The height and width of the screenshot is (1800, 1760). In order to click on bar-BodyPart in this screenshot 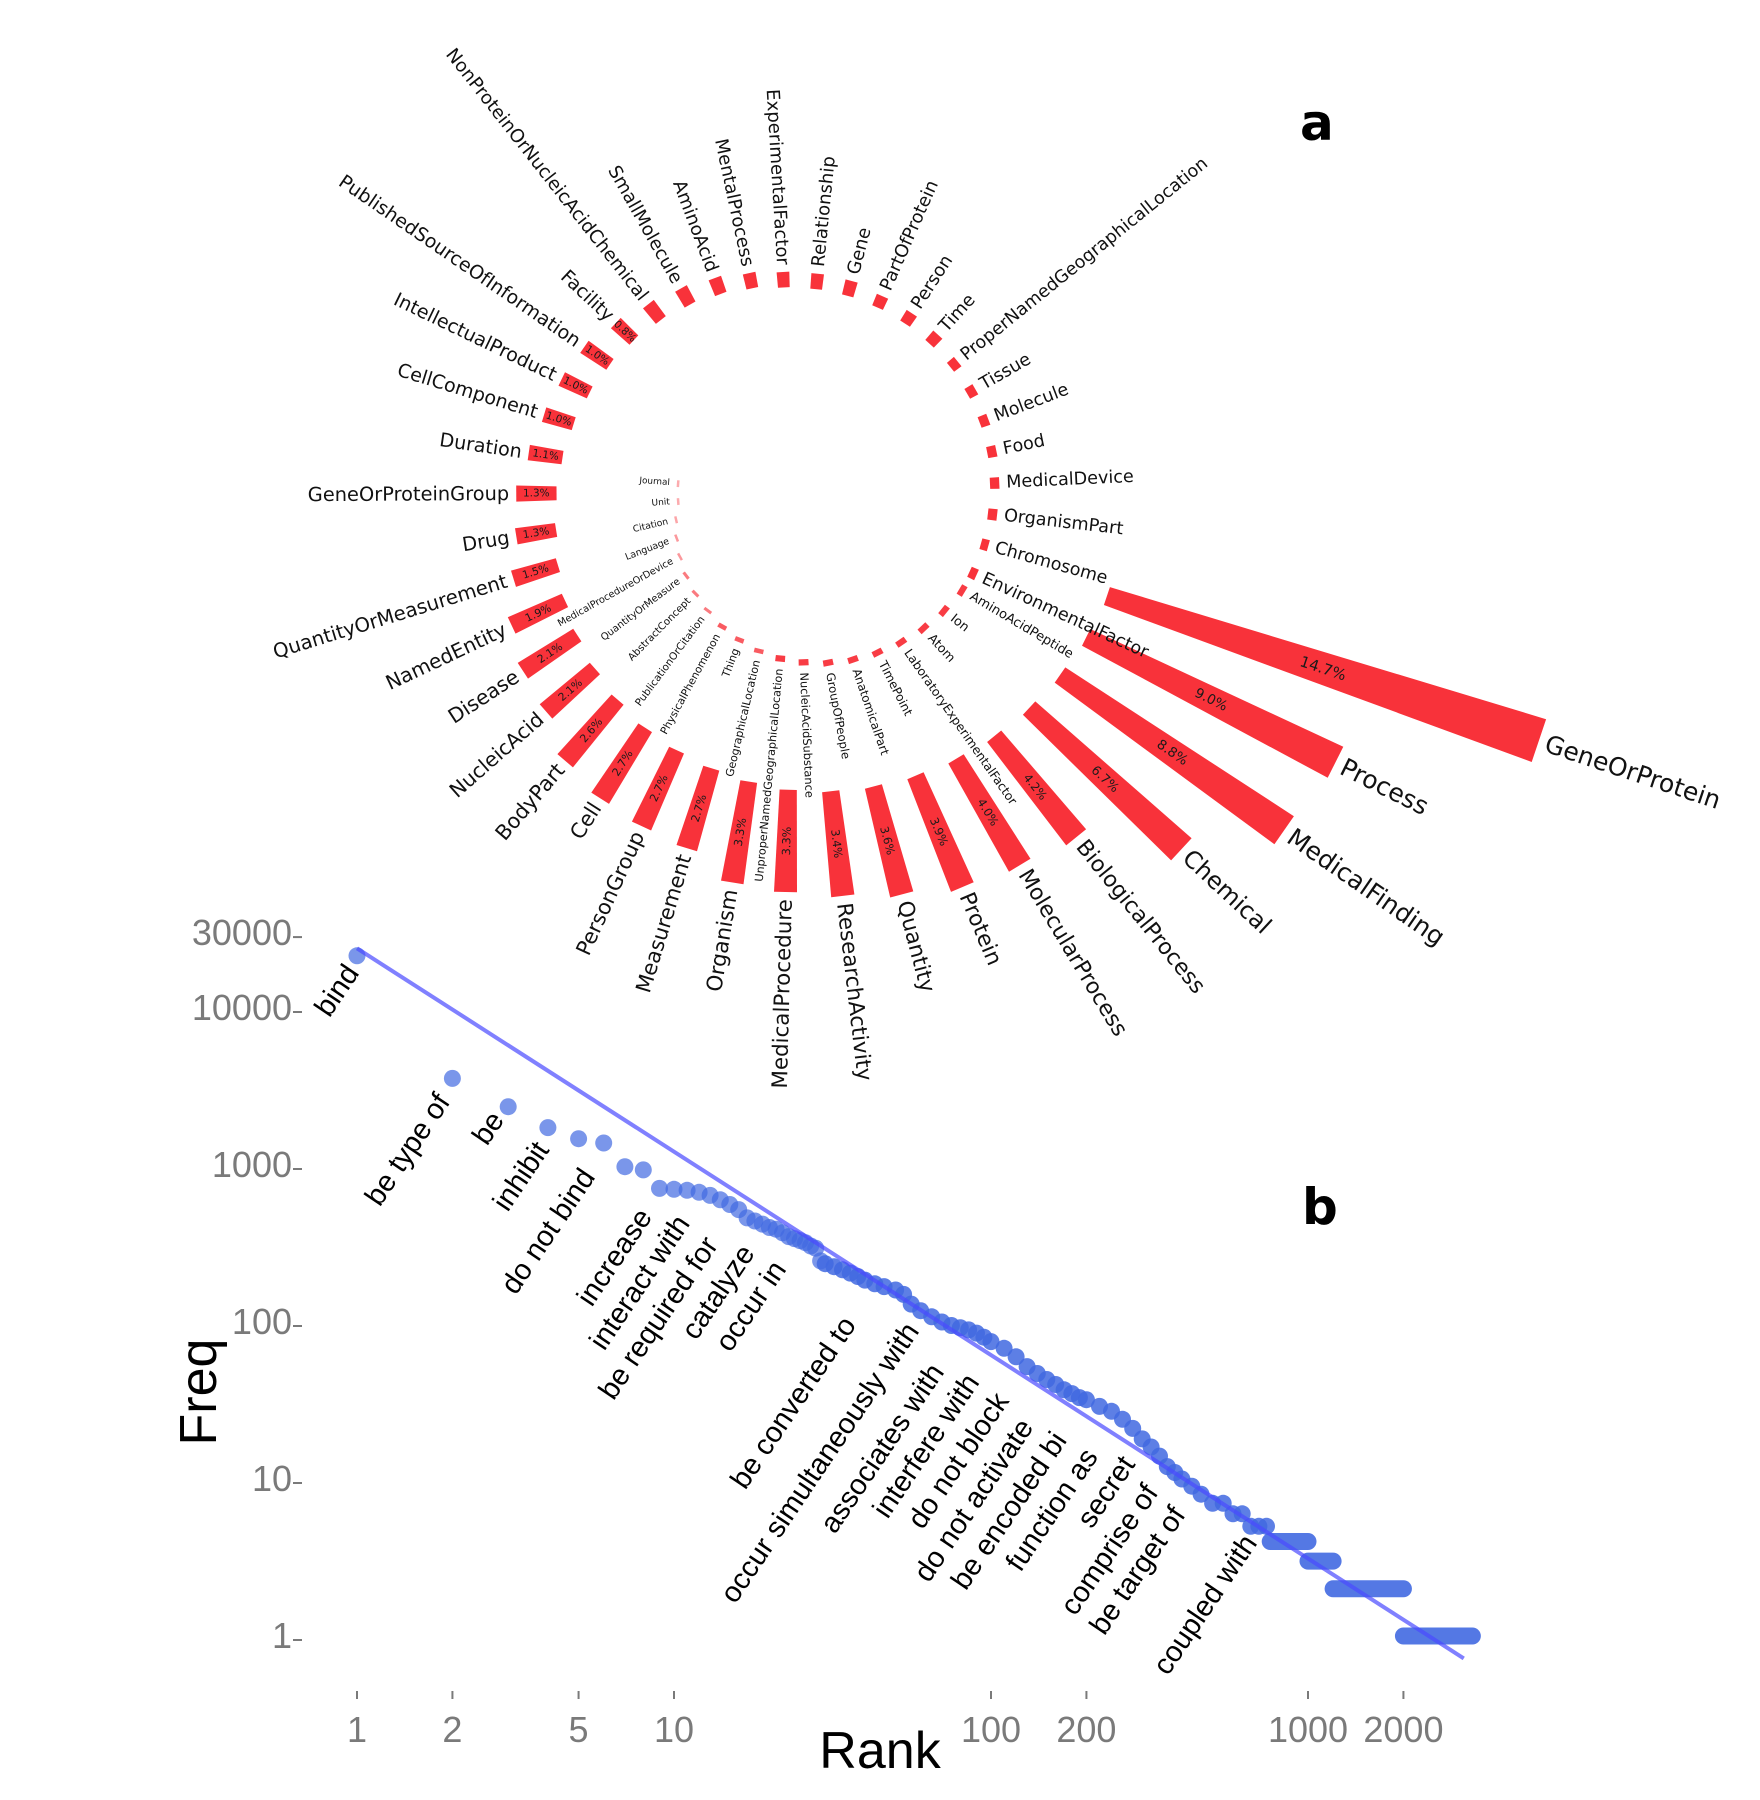, I will do `click(590, 731)`.